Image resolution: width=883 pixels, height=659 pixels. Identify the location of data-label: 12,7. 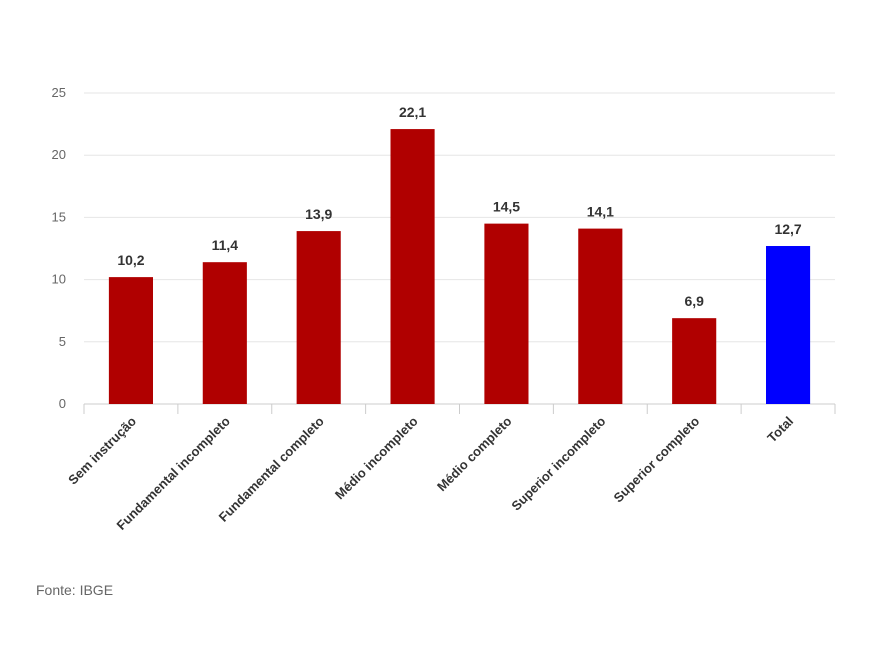
(787, 229).